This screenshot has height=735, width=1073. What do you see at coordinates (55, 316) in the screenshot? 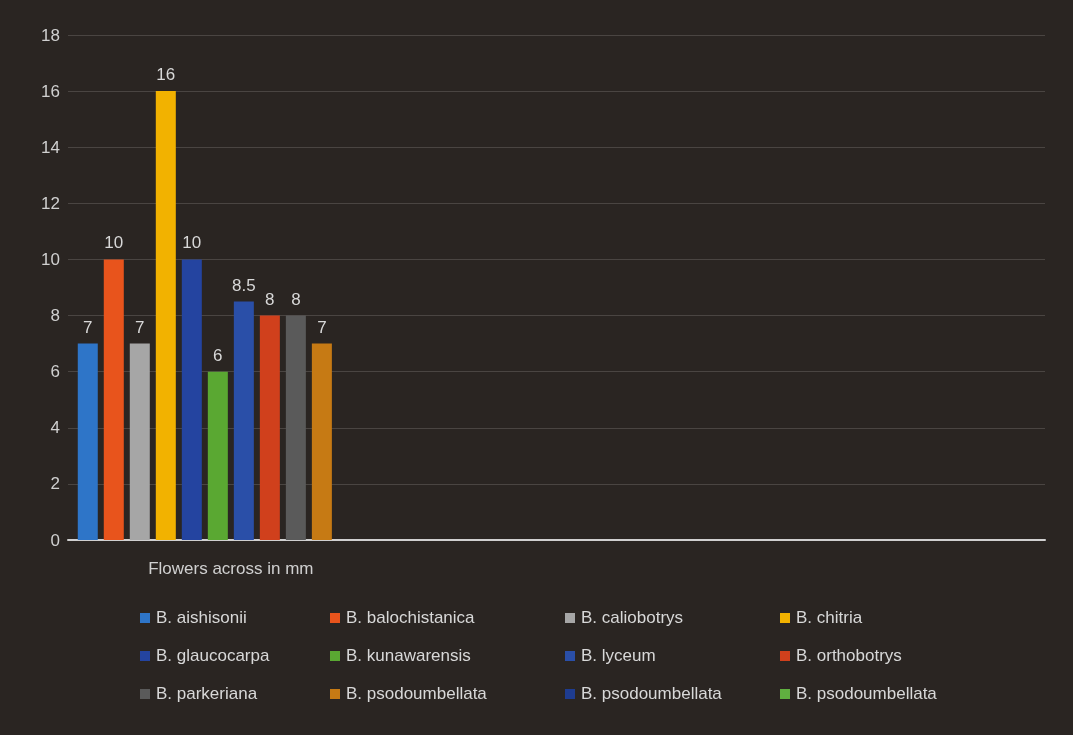
I see `y-tick-label: 8` at bounding box center [55, 316].